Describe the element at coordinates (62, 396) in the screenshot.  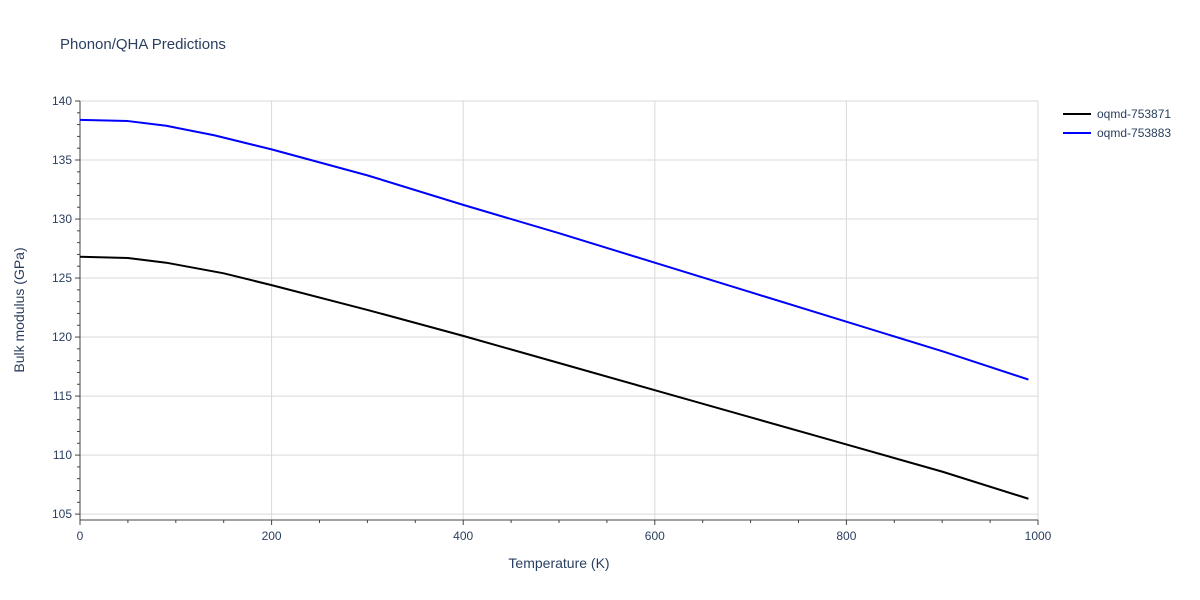
I see `y-tick-label: 115` at that location.